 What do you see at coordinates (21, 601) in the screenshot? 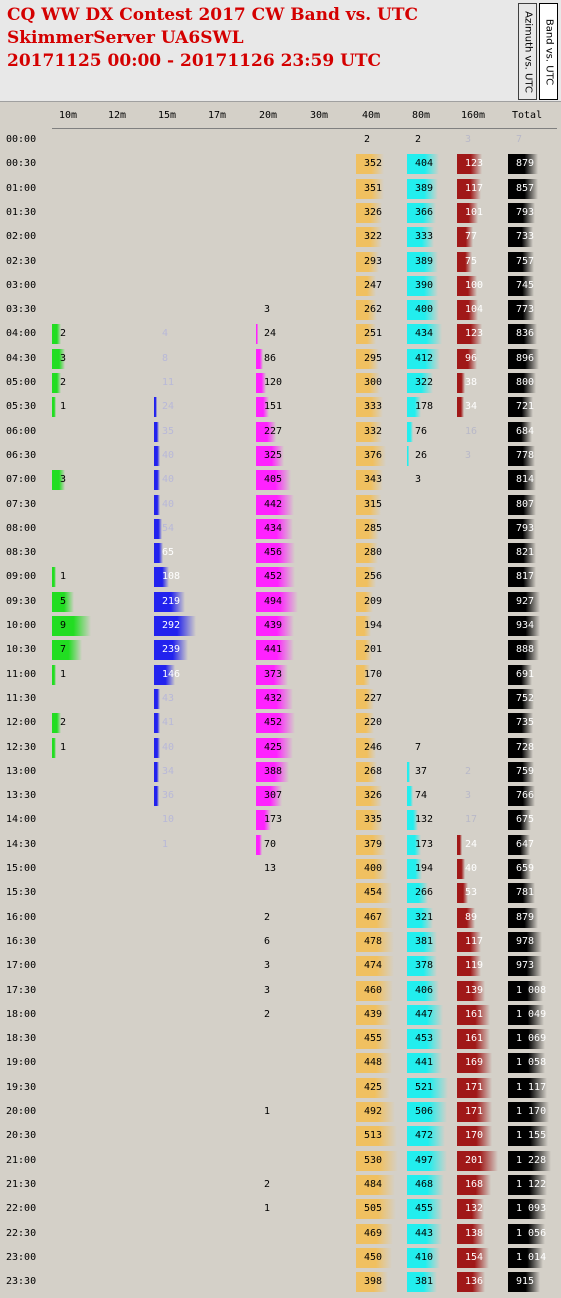
I see `utc-row-label: 09:30` at bounding box center [21, 601].